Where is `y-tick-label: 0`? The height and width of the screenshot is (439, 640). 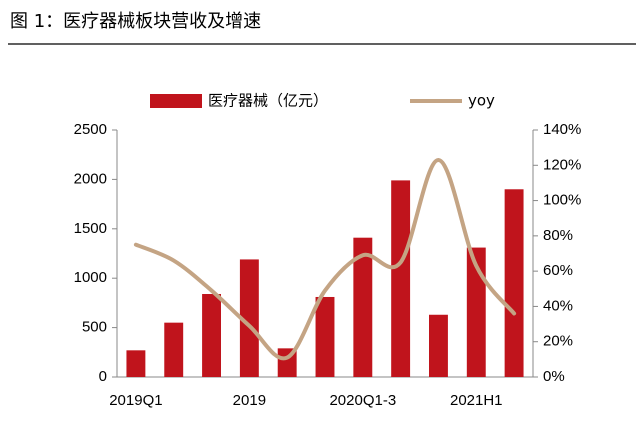
y-tick-label: 0 is located at coordinates (103, 376).